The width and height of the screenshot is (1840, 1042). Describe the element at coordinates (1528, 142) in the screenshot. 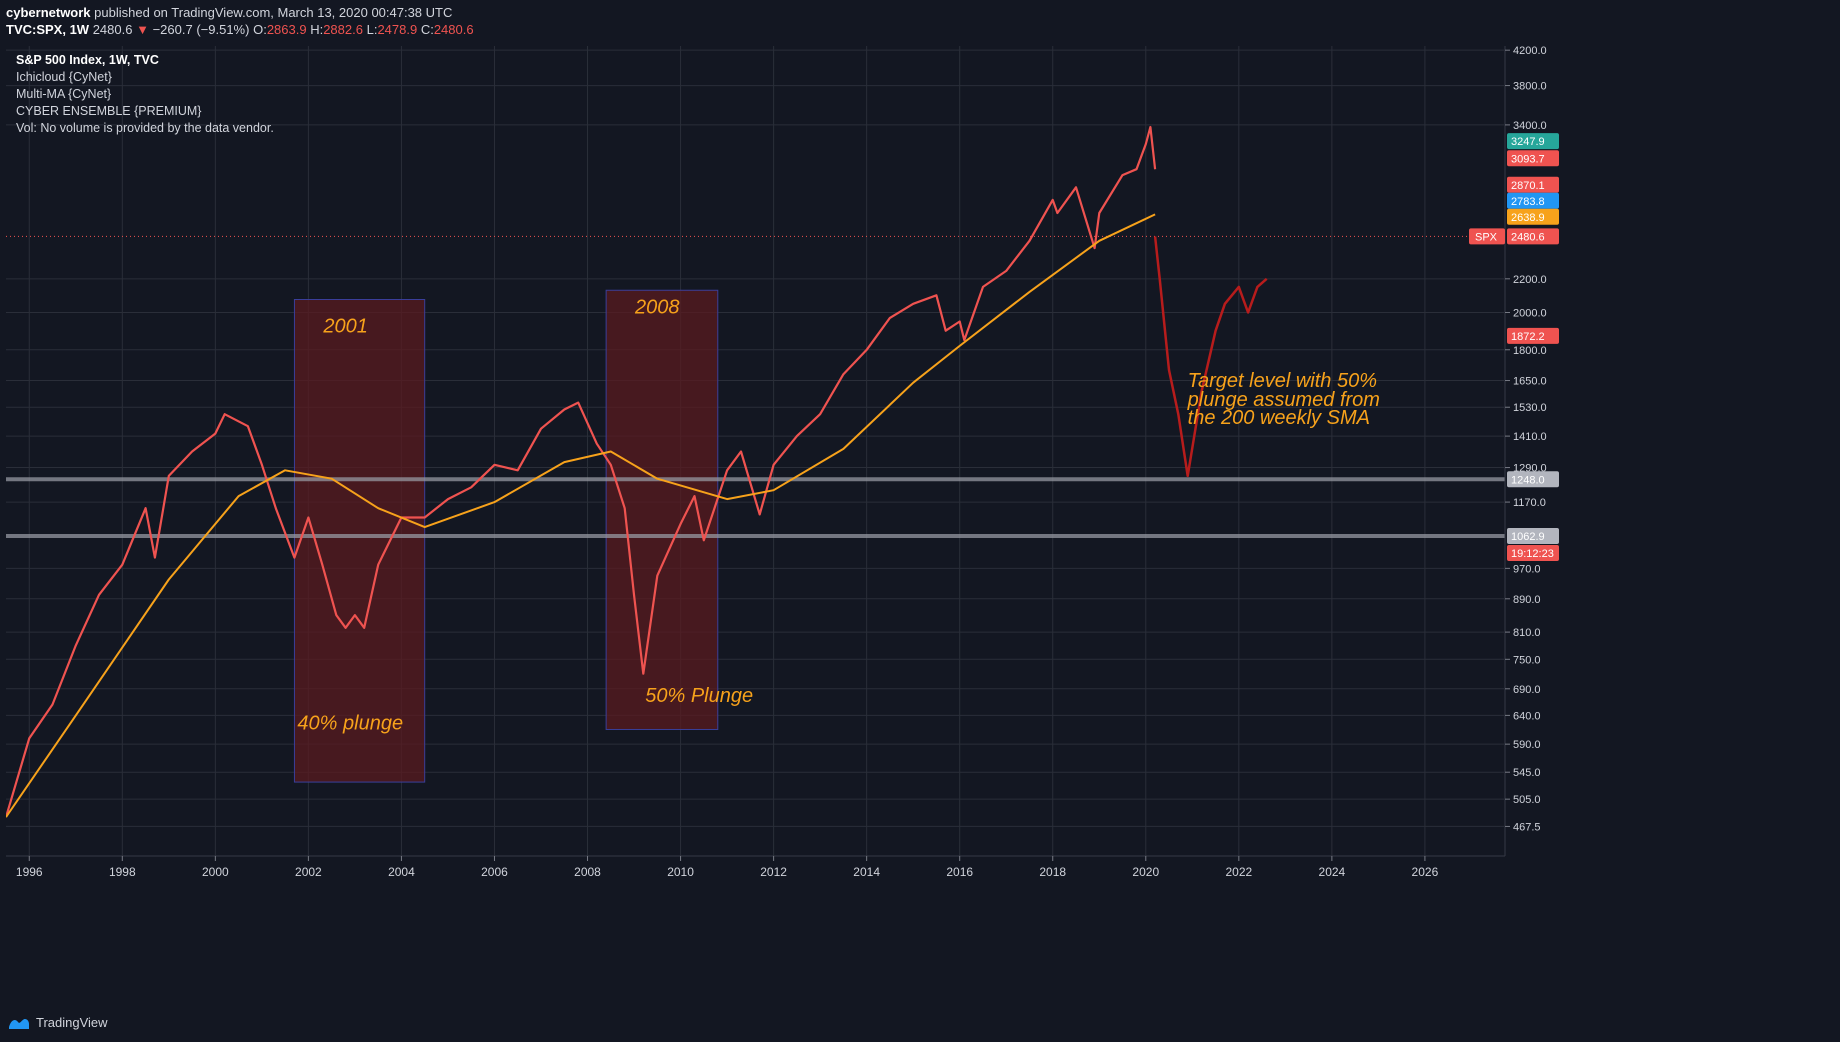

I see `price-tag-label: 3247.9` at that location.